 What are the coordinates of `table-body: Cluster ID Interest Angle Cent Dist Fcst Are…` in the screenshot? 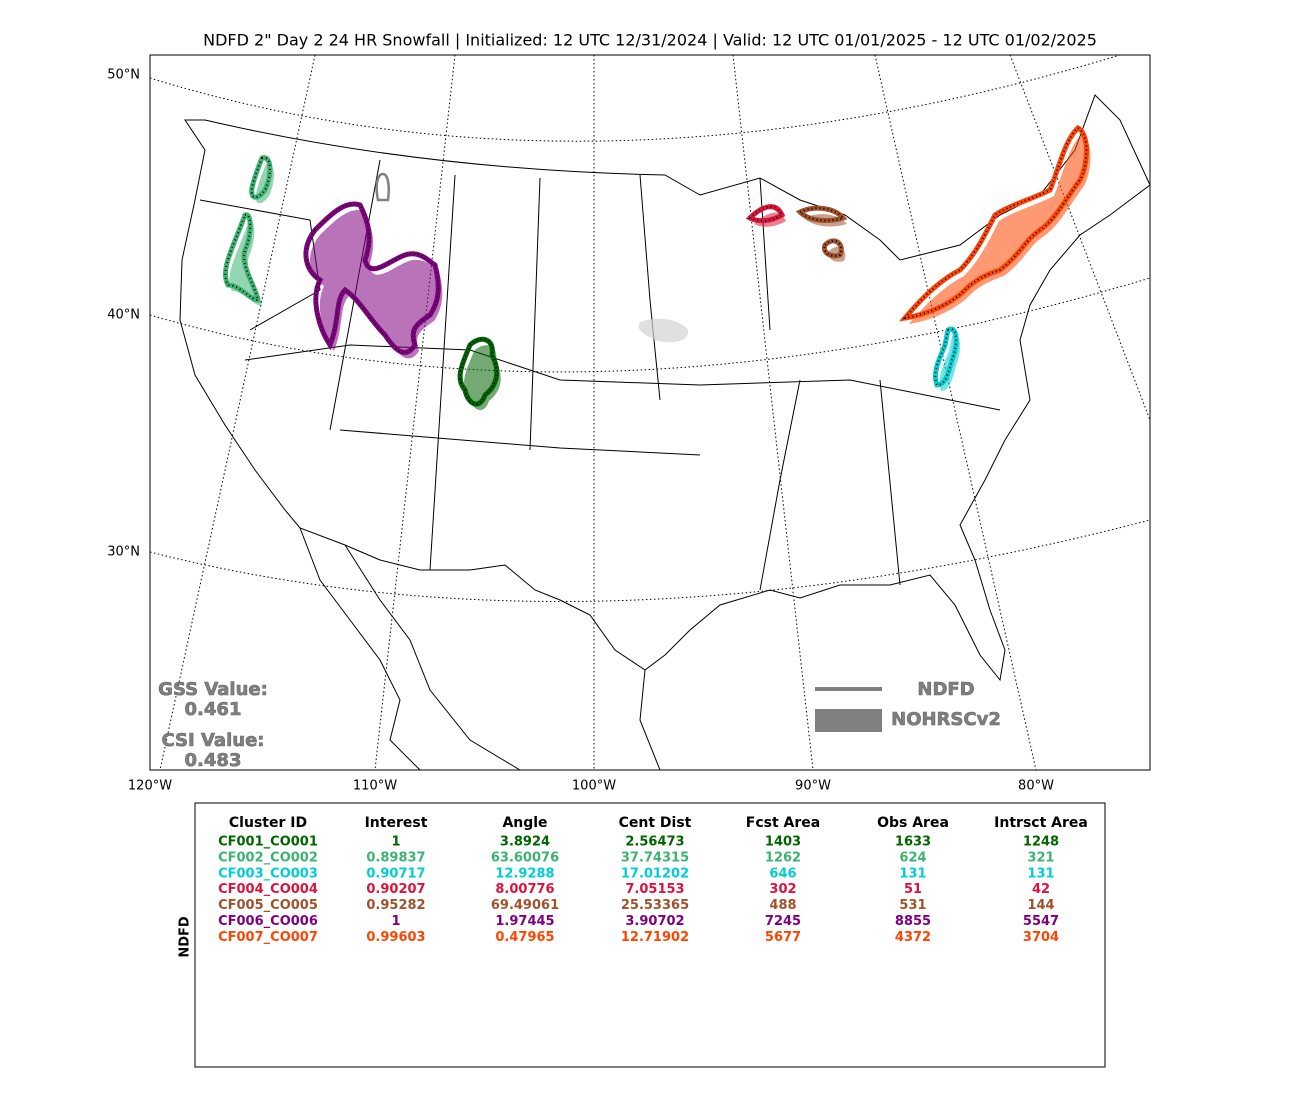 It's located at (653, 880).